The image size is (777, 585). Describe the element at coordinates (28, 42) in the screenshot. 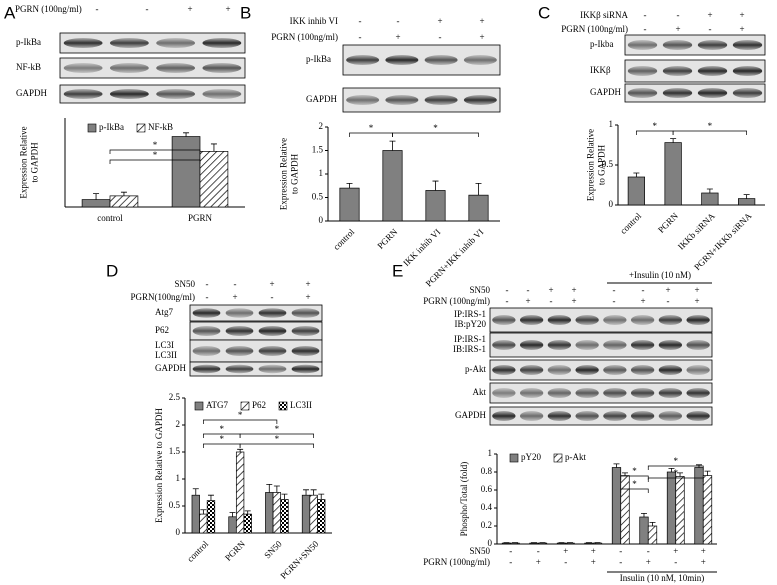

I see `band-label: p-IkBa` at that location.